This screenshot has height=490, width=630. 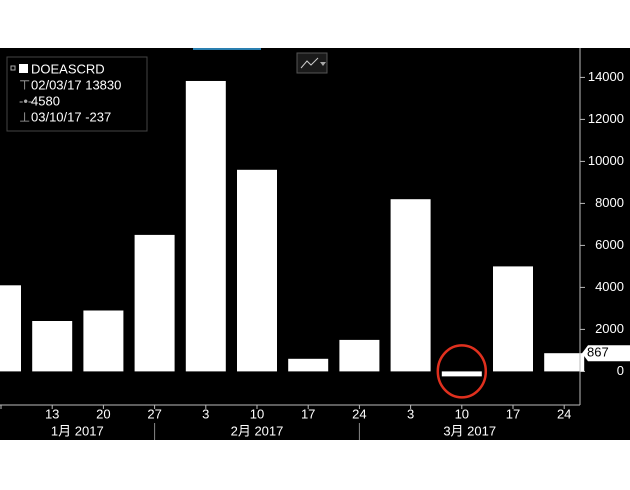 I want to click on legend-box, so click(x=77, y=94).